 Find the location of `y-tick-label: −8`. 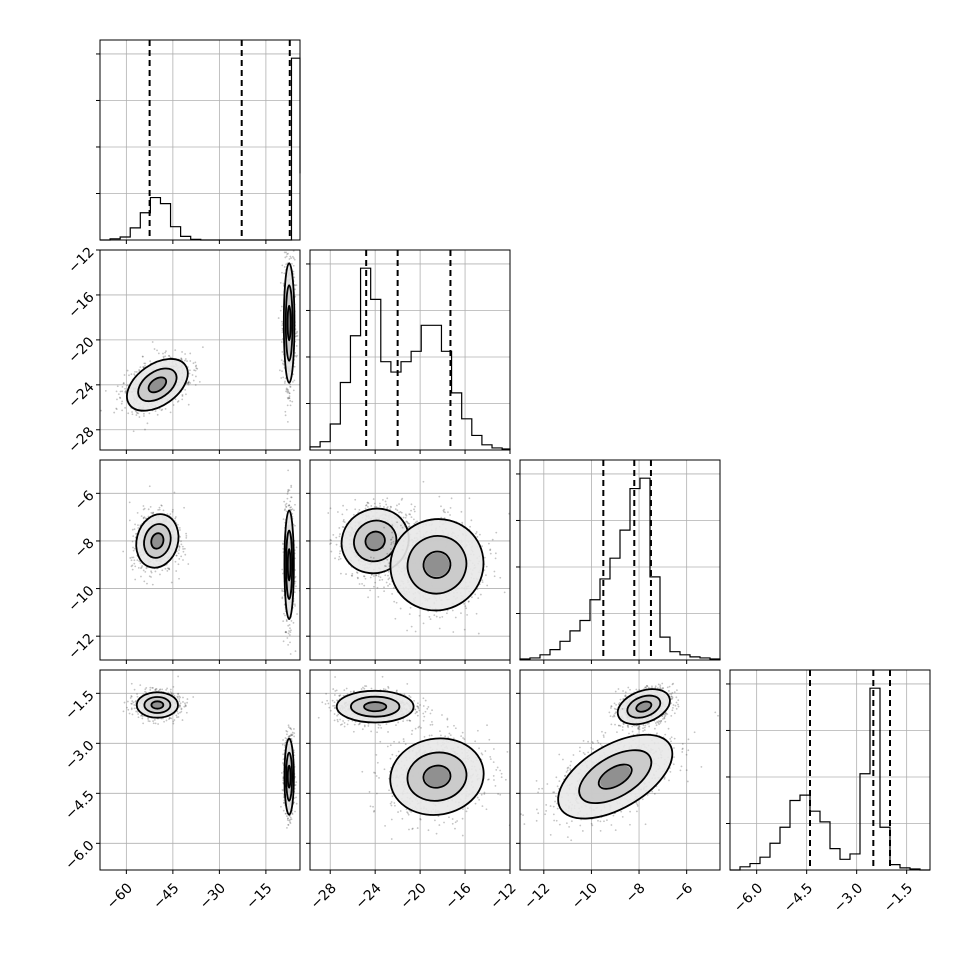

y-tick-label: −8 is located at coordinates (85, 548).